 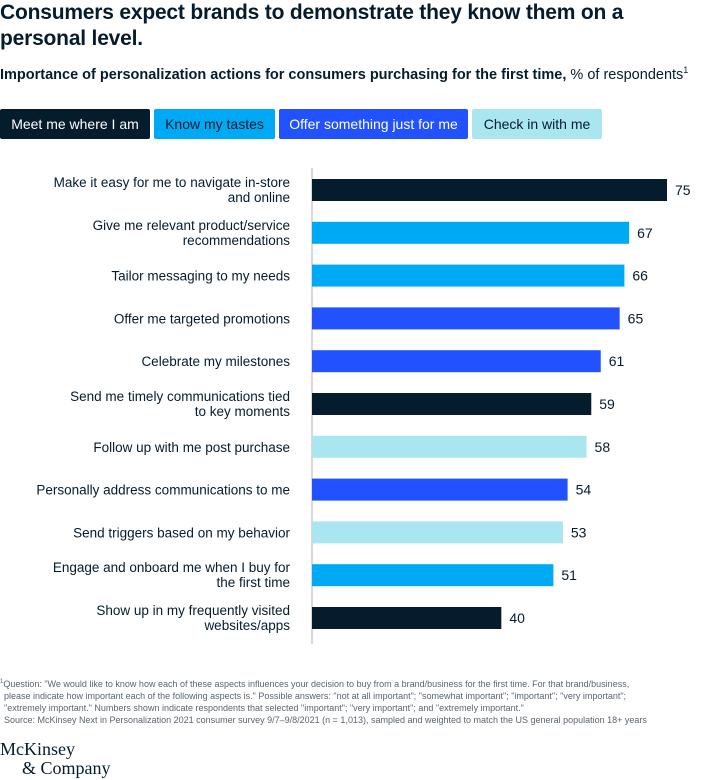 What do you see at coordinates (215, 361) in the screenshot?
I see `category-label: Celebrate my milestones` at bounding box center [215, 361].